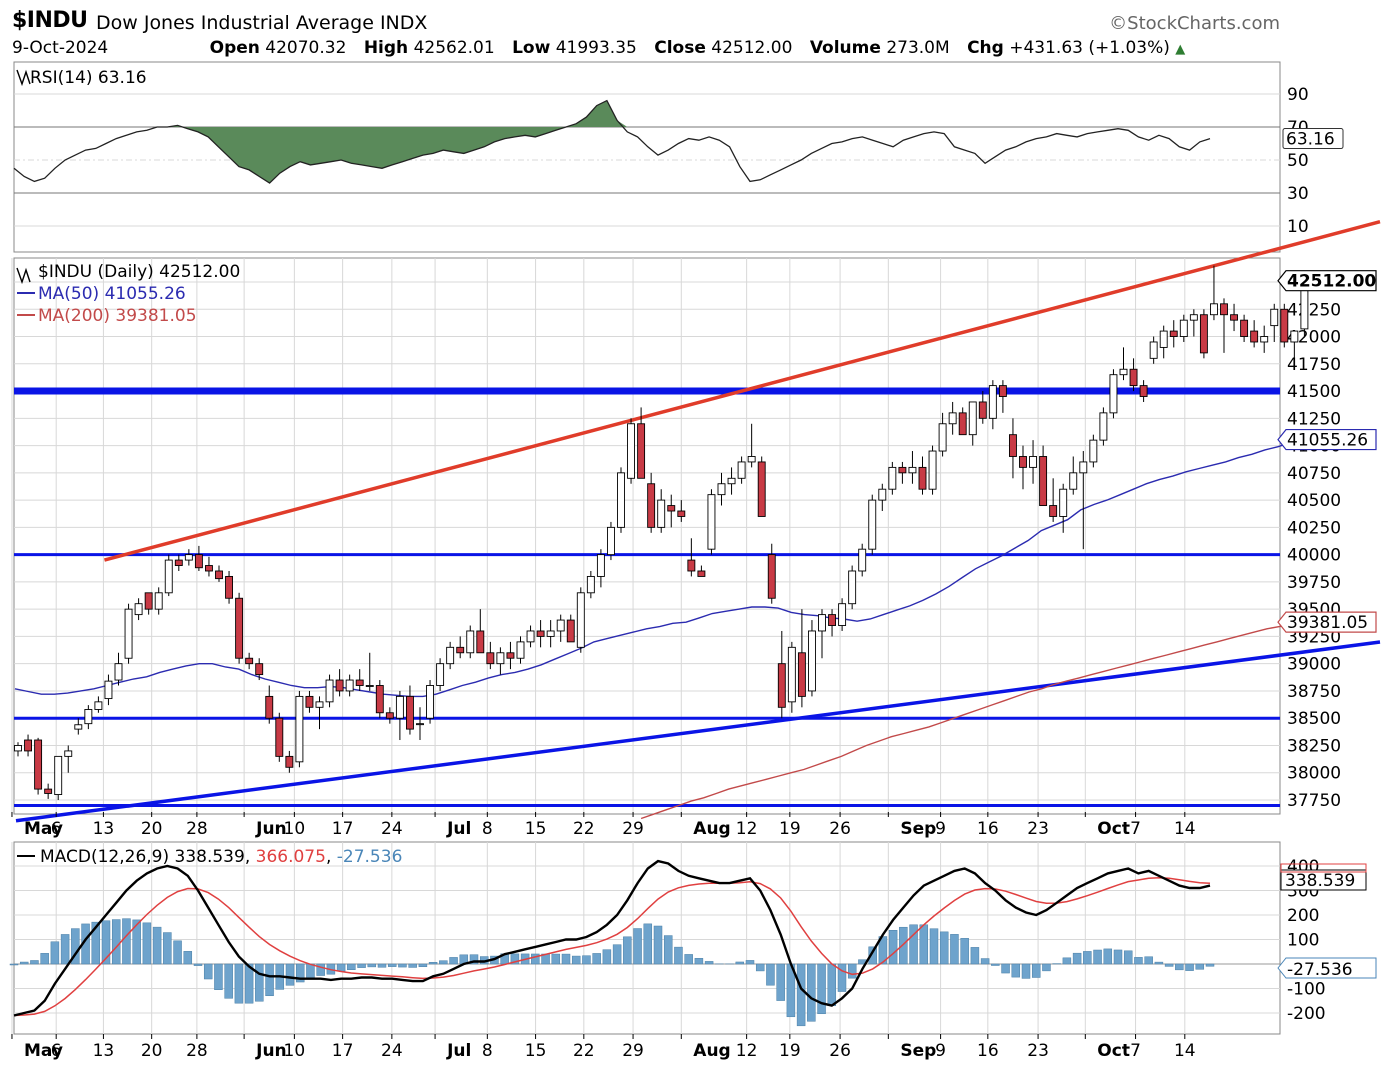 Image resolution: width=1386 pixels, height=1070 pixels. What do you see at coordinates (1303, 916) in the screenshot?
I see `macd-tick-label: 200` at bounding box center [1303, 916].